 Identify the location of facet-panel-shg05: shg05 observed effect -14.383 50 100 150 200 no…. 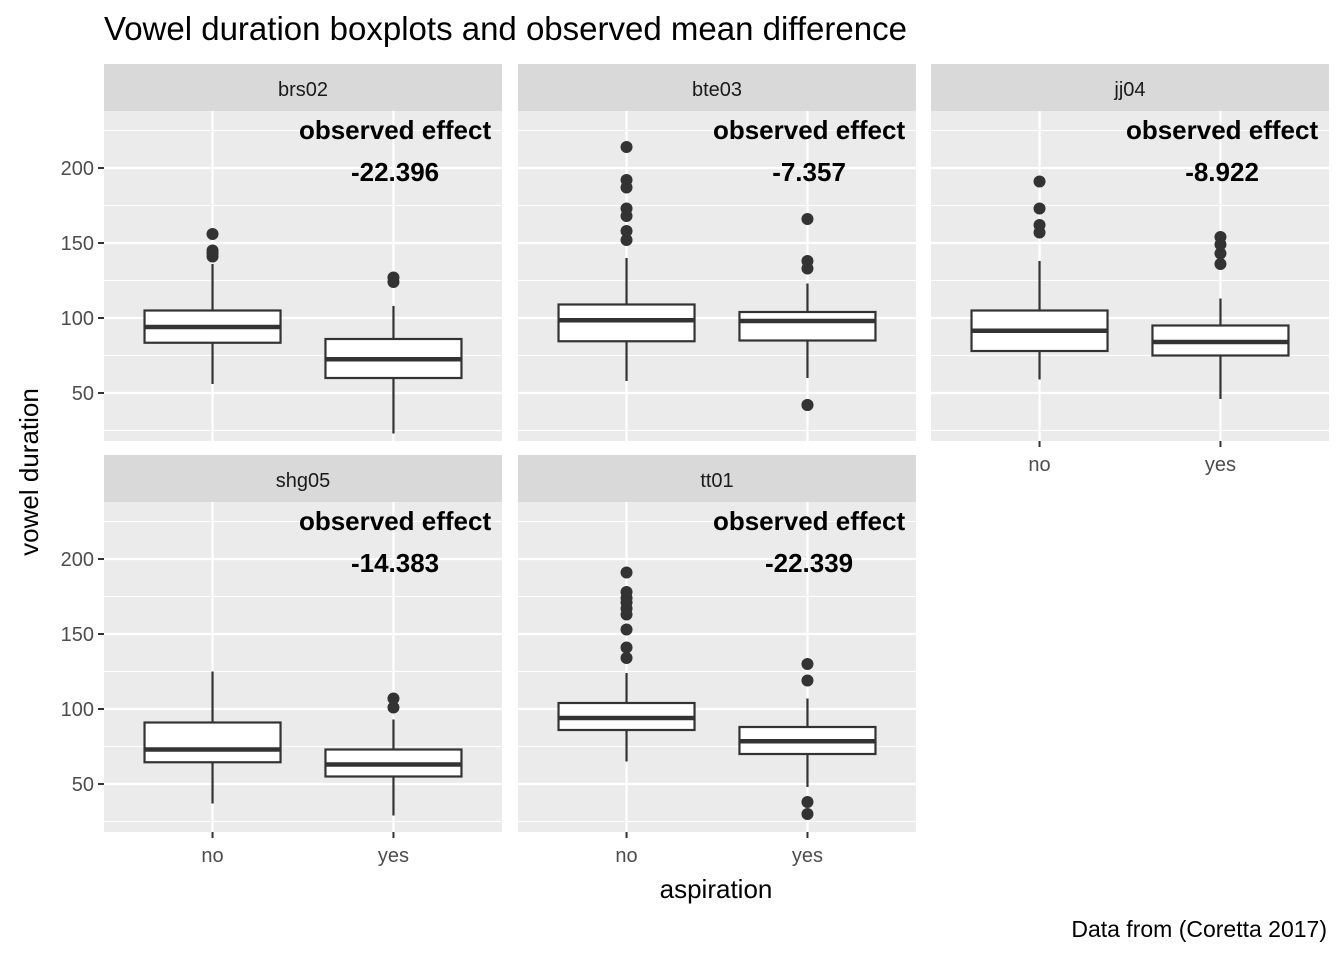
(281, 661).